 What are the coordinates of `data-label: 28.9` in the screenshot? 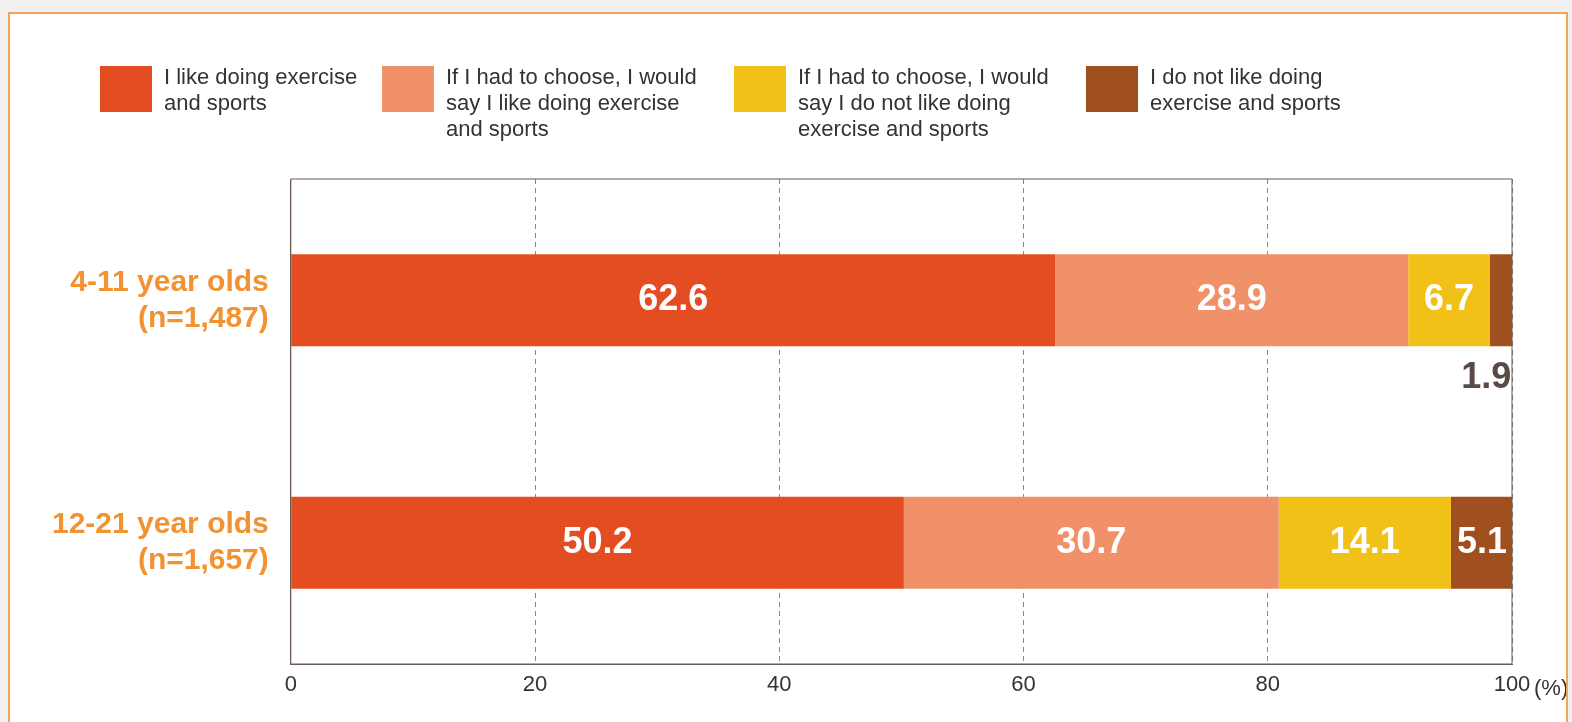 It's located at (1231, 298).